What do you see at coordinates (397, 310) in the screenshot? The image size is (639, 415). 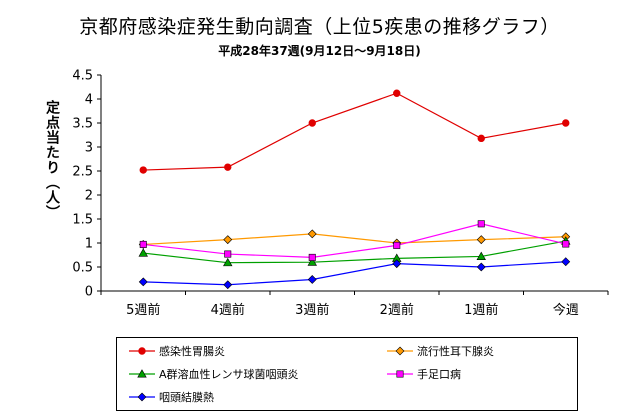 I see `x-tick-label: 2週前` at bounding box center [397, 310].